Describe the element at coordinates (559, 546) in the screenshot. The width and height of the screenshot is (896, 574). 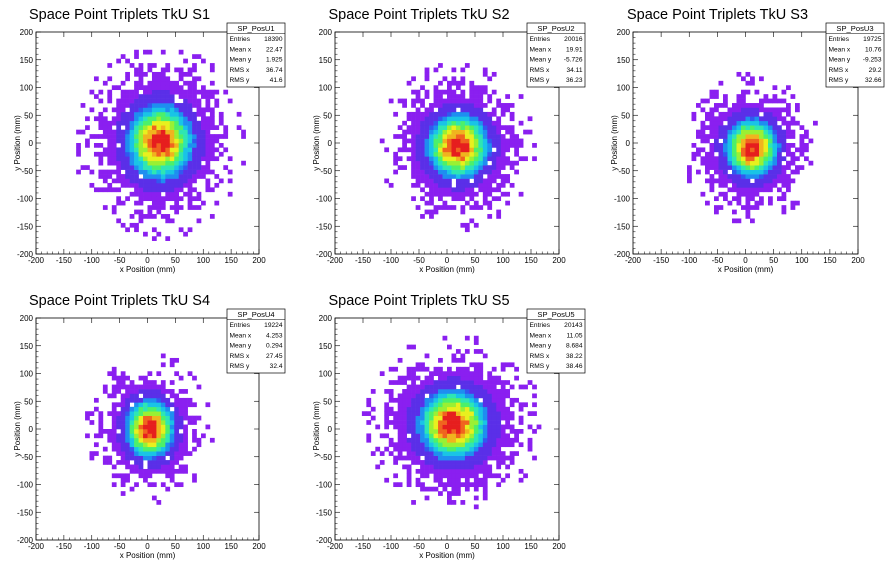
I see `x-tick-label: 200` at that location.